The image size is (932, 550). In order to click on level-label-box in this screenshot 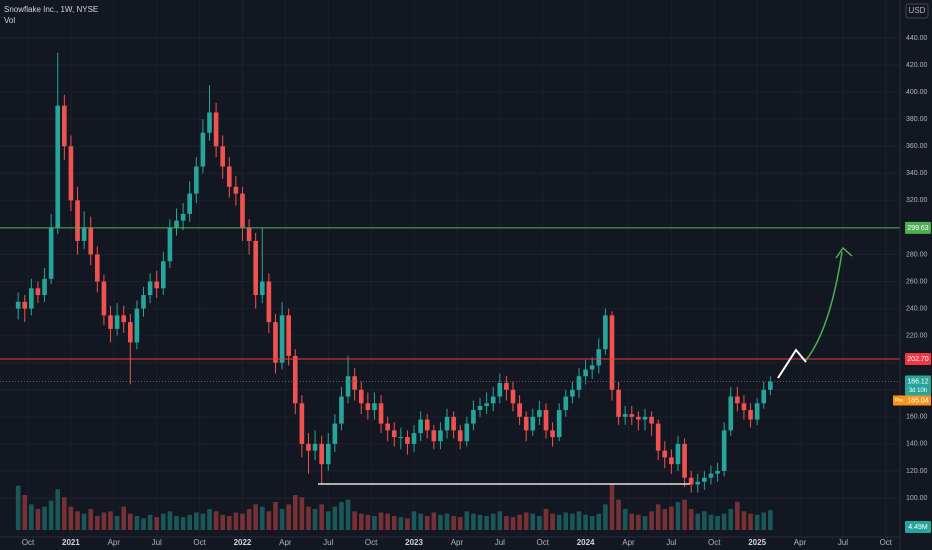, I will do `click(918, 359)`.